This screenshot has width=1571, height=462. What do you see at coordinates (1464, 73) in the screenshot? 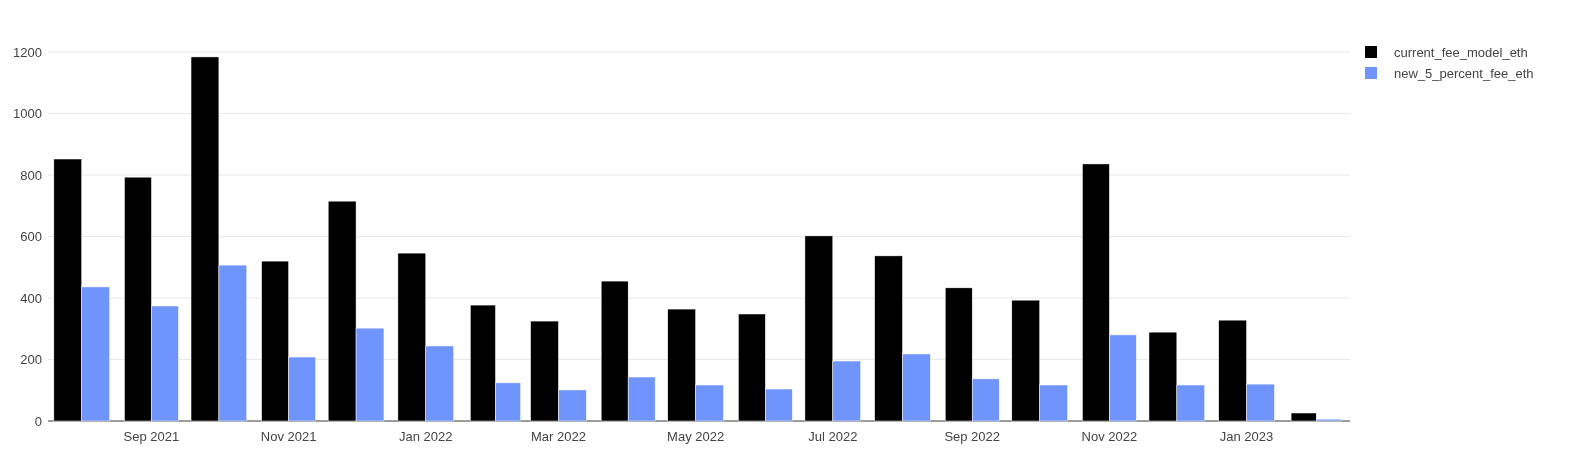
I see `legend-label: new_5_percent_fee_eth` at bounding box center [1464, 73].